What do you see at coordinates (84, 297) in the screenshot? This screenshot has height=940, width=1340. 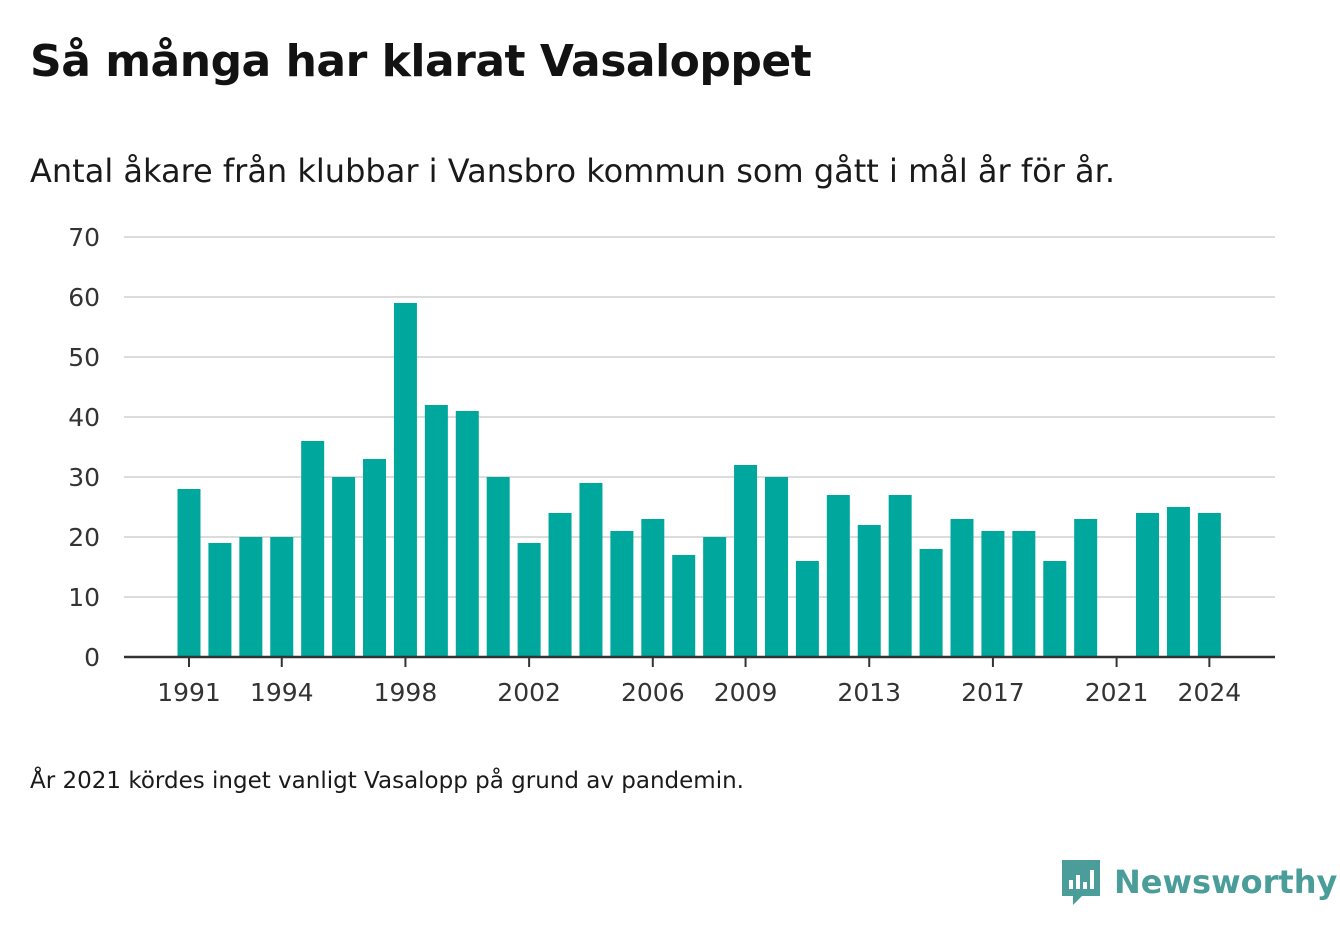 I see `y-tick-label: 60` at bounding box center [84, 297].